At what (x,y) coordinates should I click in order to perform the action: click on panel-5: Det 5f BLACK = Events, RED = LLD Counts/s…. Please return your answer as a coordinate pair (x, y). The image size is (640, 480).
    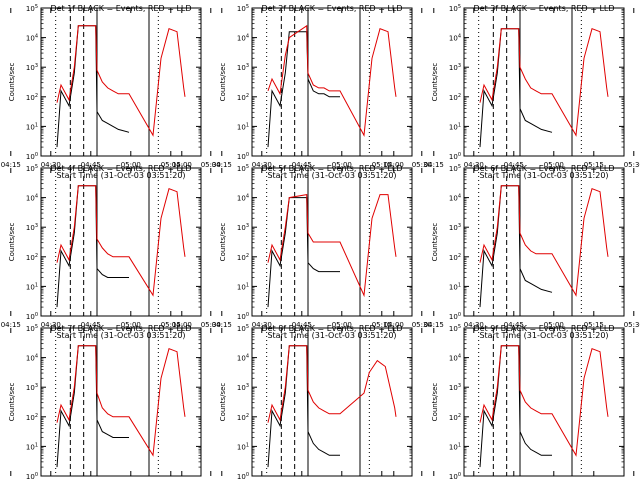
    Looking at the image, I should click on (302, 252).